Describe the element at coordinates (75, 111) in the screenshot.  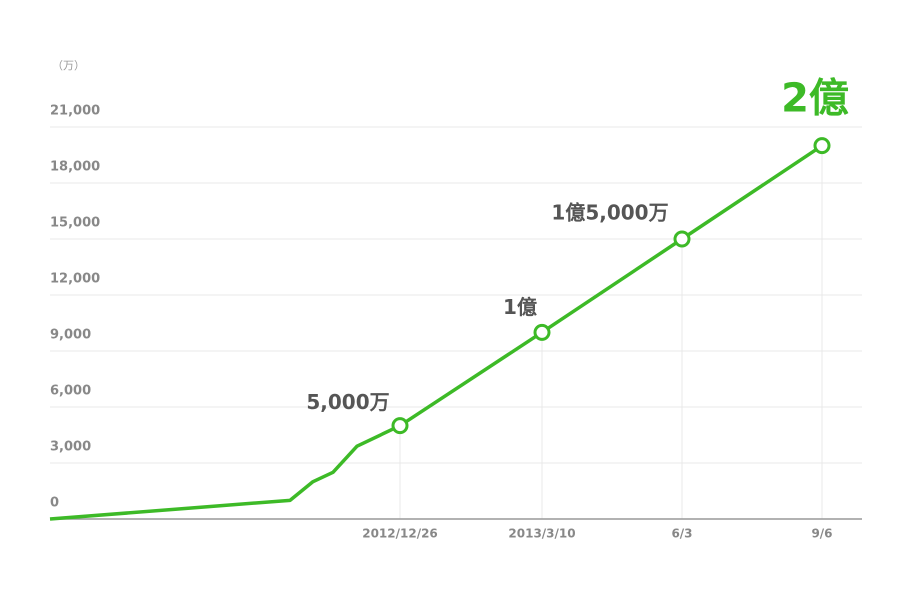
I see `y-tick-label: 21,000` at that location.